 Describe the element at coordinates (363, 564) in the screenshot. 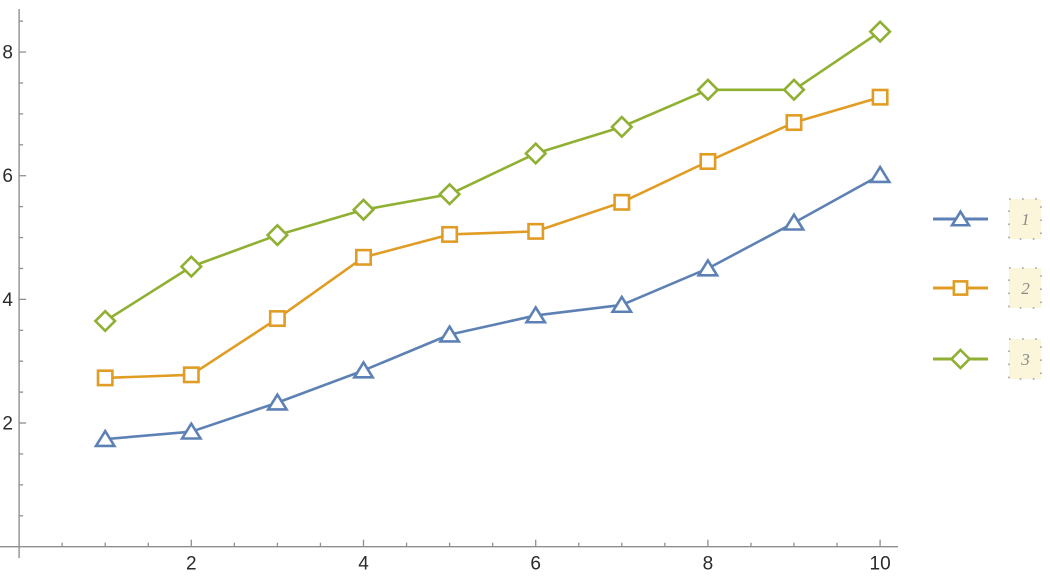

I see `x-tick-label: 4` at that location.